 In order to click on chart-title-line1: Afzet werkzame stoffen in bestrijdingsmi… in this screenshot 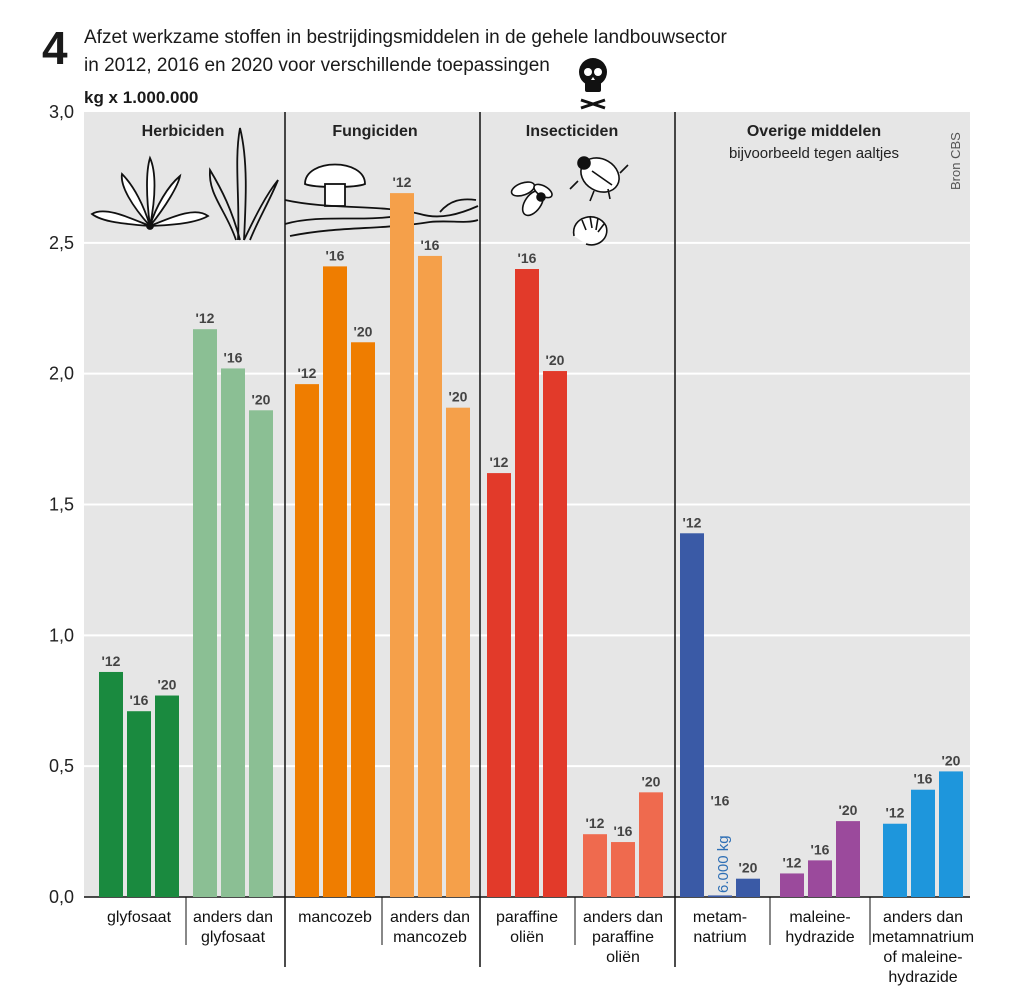, I will do `click(406, 37)`.